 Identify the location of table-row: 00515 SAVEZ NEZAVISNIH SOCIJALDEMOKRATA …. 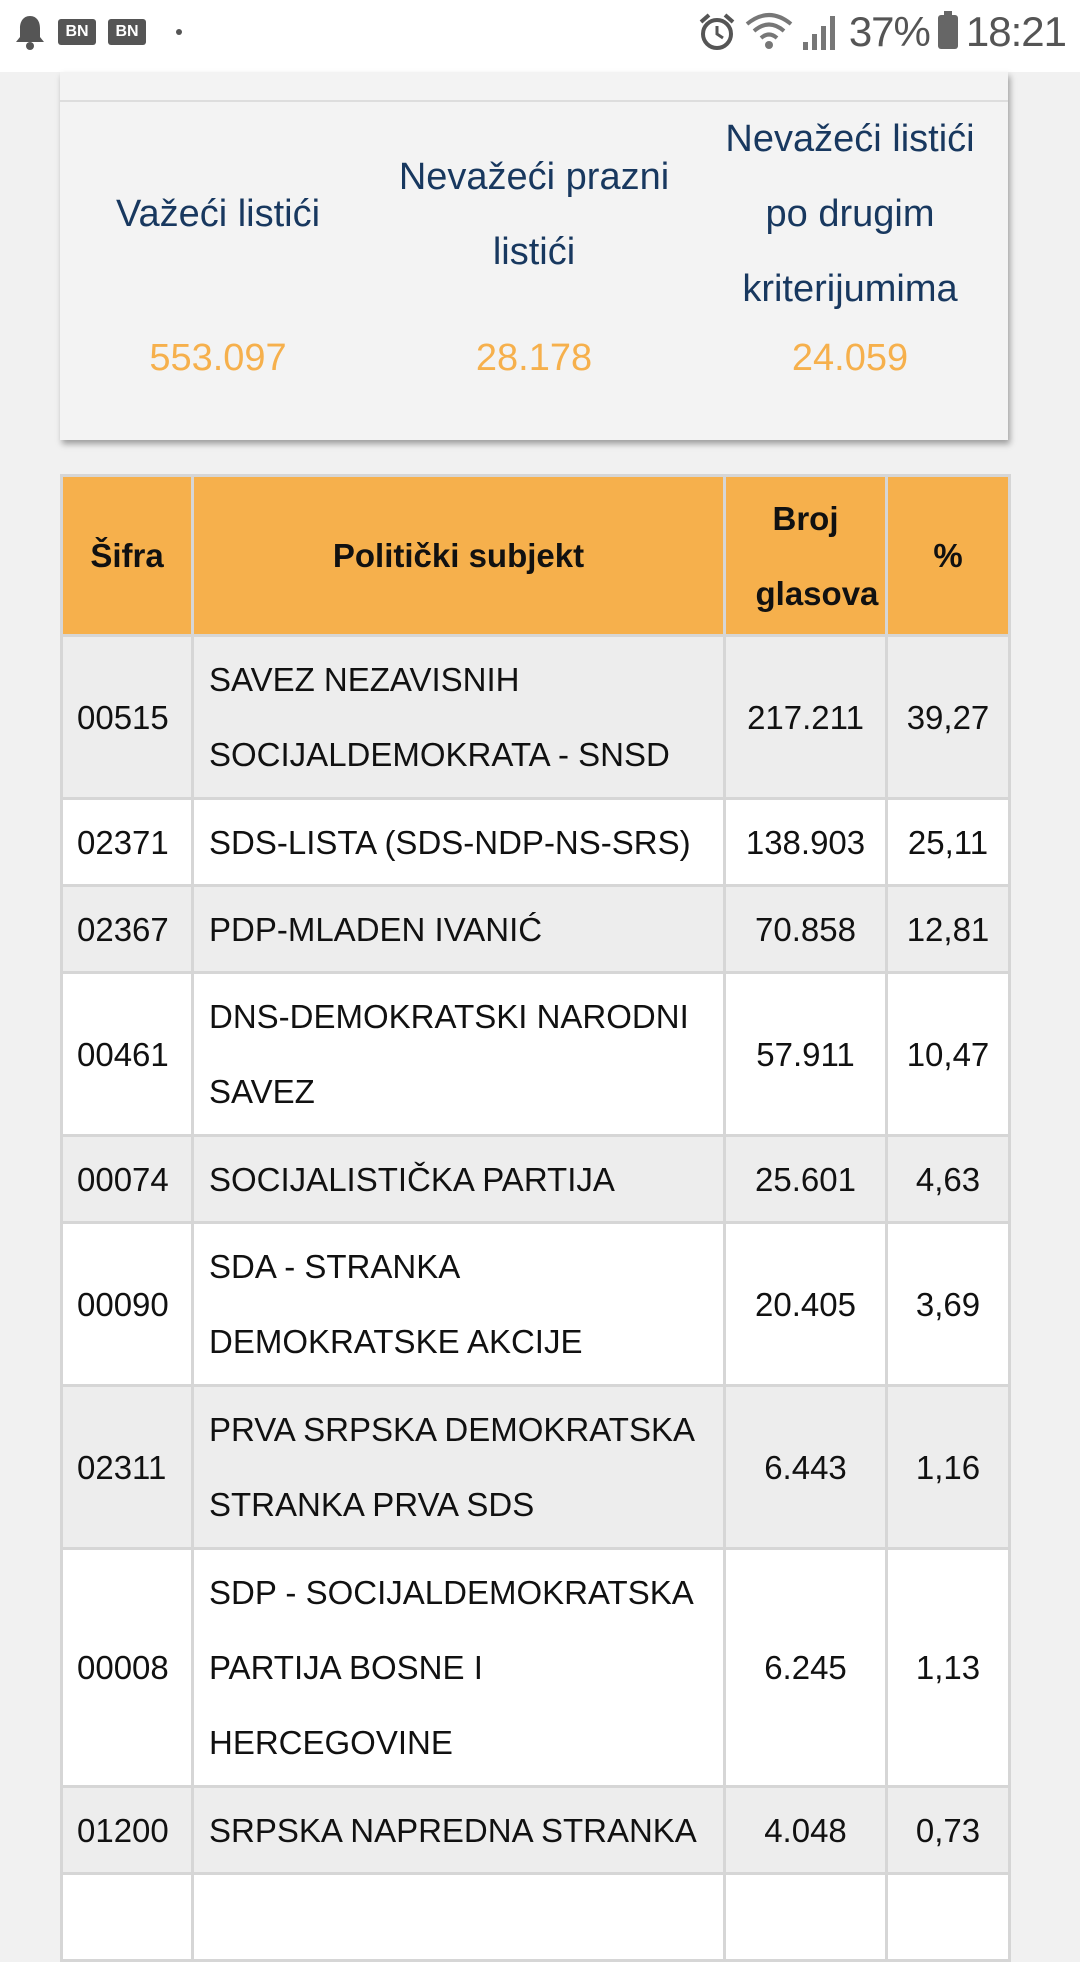
(535, 717).